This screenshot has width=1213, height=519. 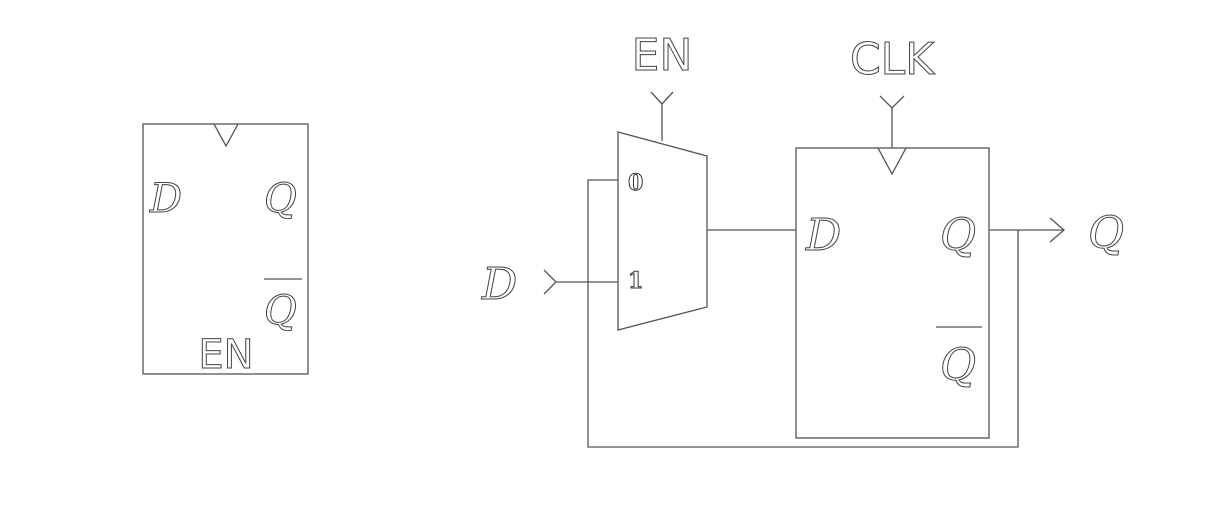 I want to click on symbol-en-label: EN, so click(x=225, y=355).